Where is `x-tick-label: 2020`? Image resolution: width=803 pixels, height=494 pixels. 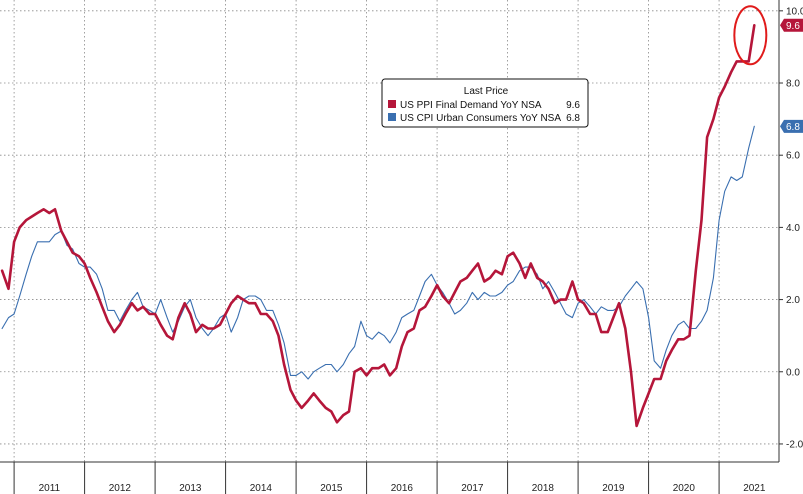 x-tick-label: 2020 is located at coordinates (684, 488).